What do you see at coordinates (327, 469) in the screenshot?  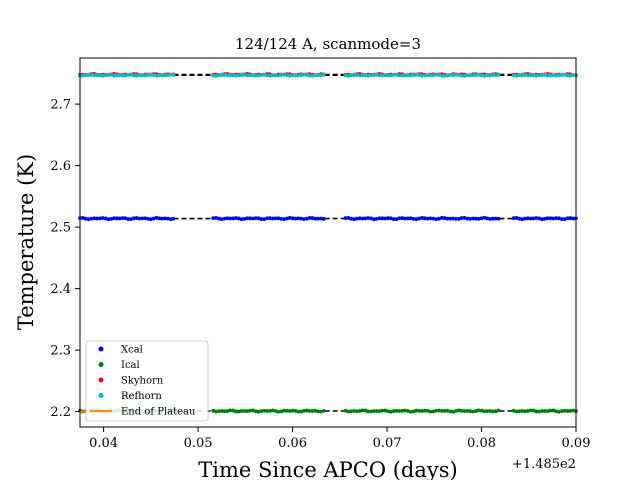 I see `x-axis-label: Time Since APCO (days)` at bounding box center [327, 469].